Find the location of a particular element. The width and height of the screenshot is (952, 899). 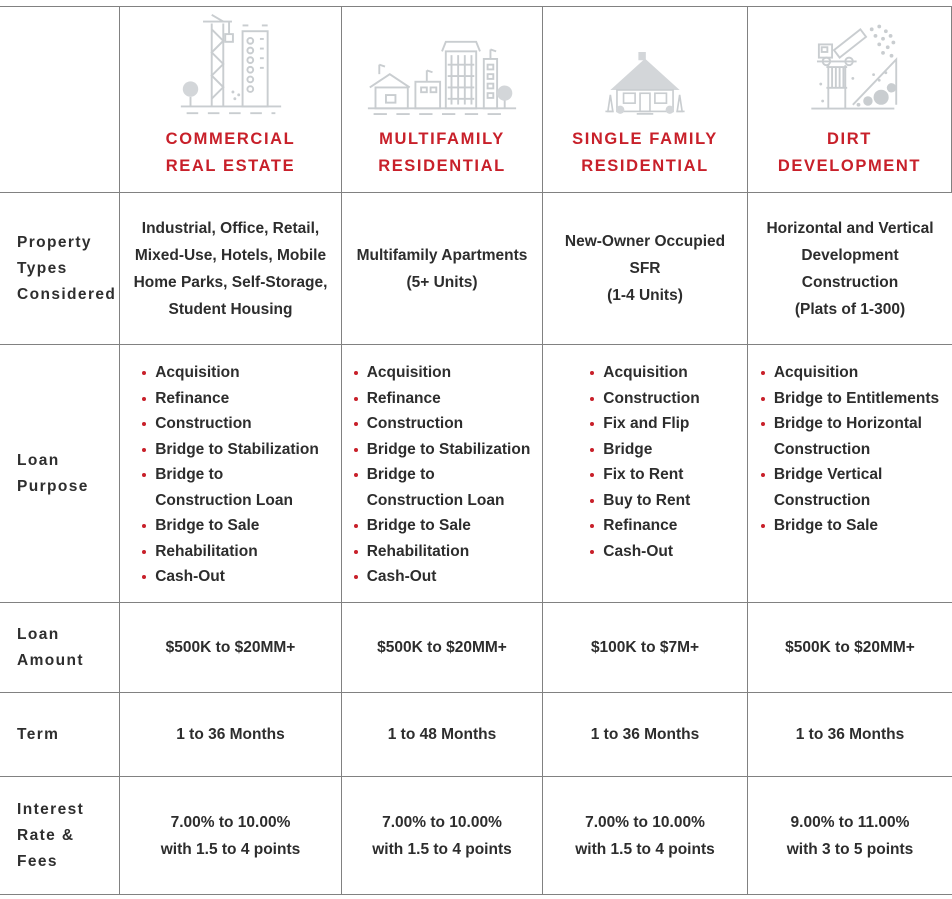

loan-purpose-item: Bridge to Construction Loan is located at coordinates (442, 487).